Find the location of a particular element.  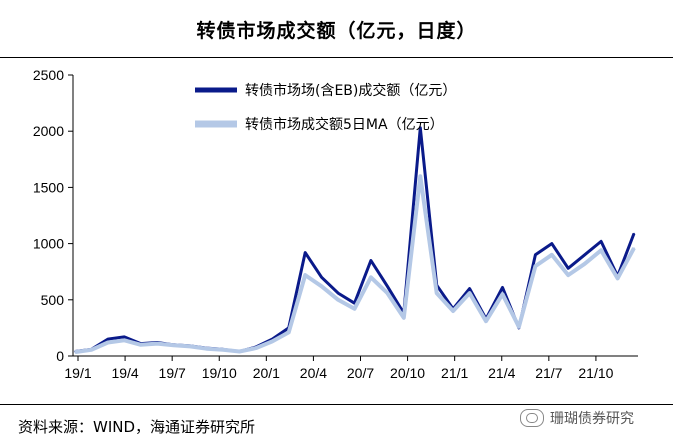

x-tick-label: 20/1 is located at coordinates (266, 373).